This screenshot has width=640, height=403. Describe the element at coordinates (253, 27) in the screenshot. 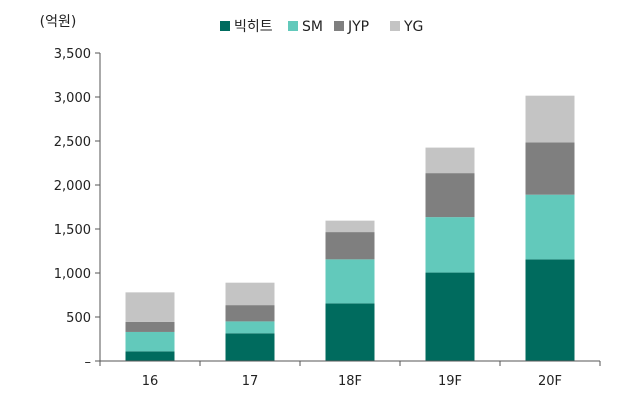

I see `legend-label: 빅히트` at that location.